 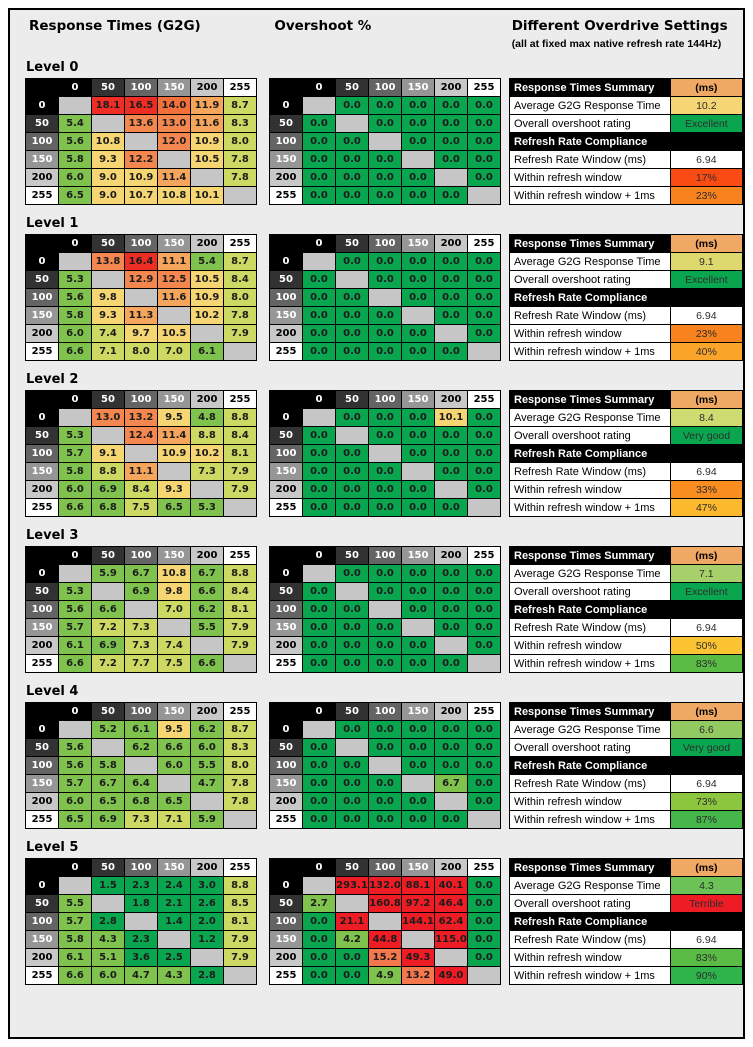 I want to click on refresh-window-value: 6.94, so click(x=706, y=939).